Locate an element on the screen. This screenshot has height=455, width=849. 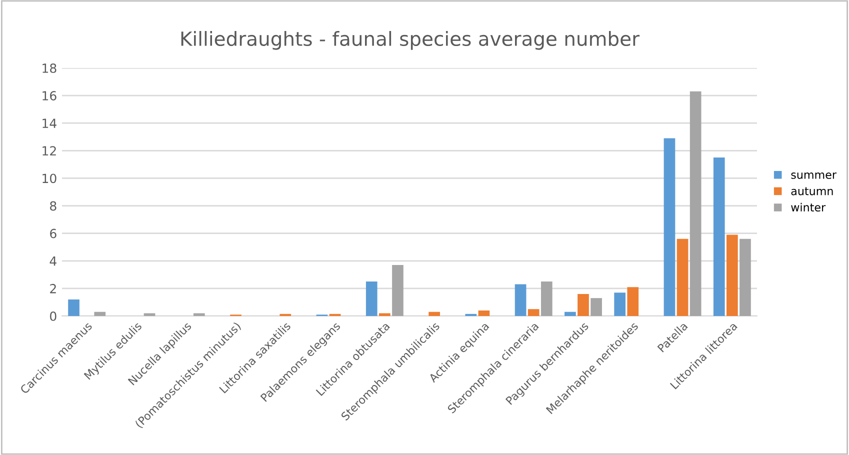
y-tick-label: 2 is located at coordinates (53, 289).